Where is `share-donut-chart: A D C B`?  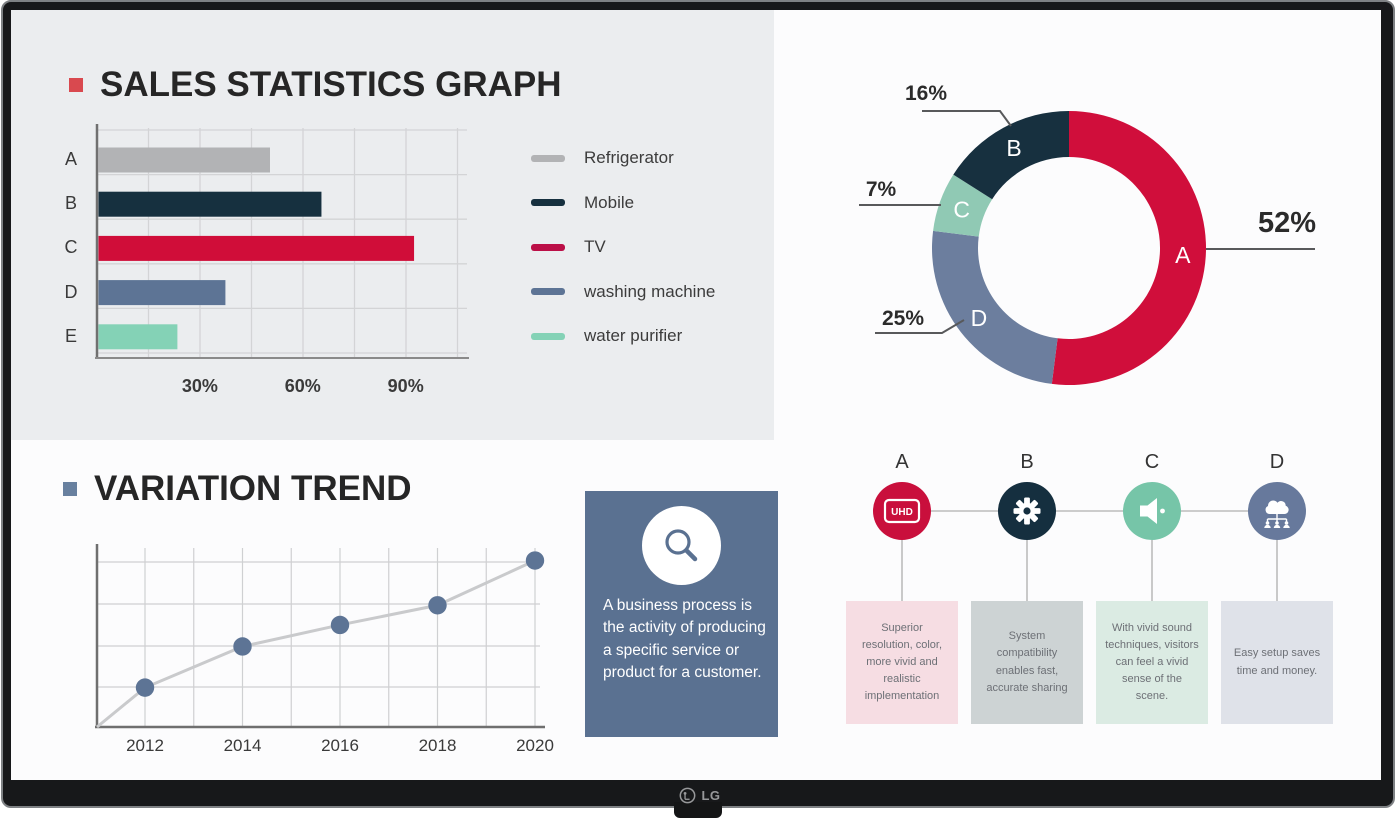 share-donut-chart: A D C B is located at coordinates (1068, 248).